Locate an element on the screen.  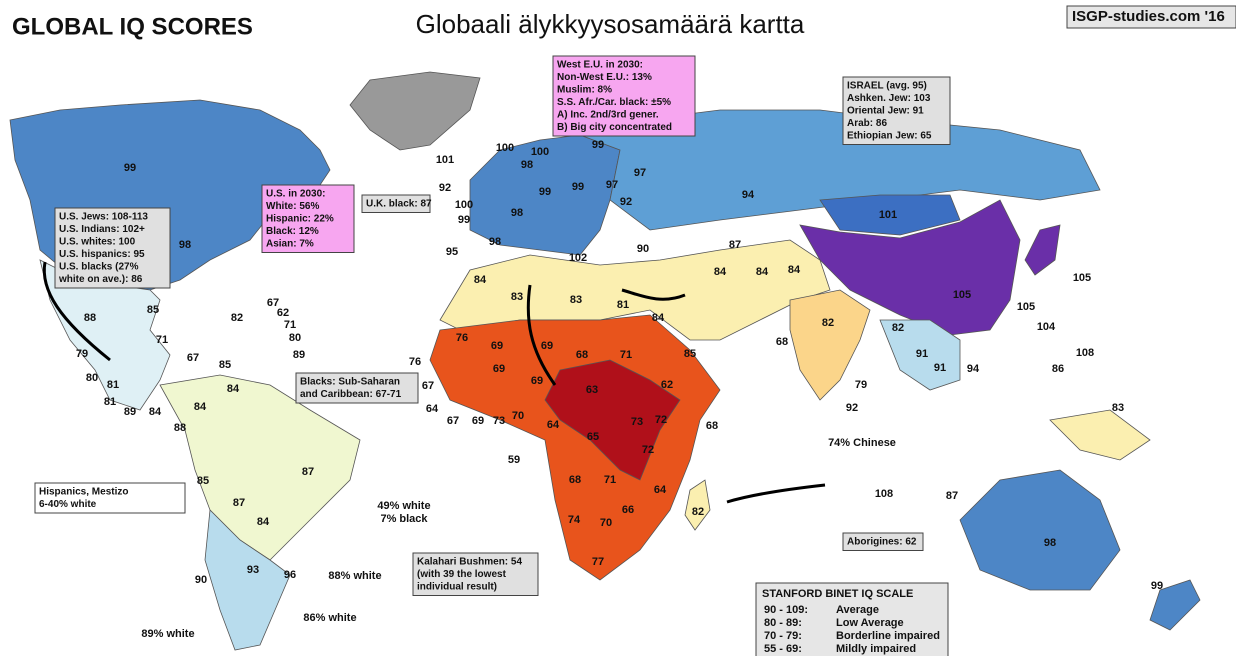
annotation-line: (with 39 the lowest is located at coordinates (462, 574).